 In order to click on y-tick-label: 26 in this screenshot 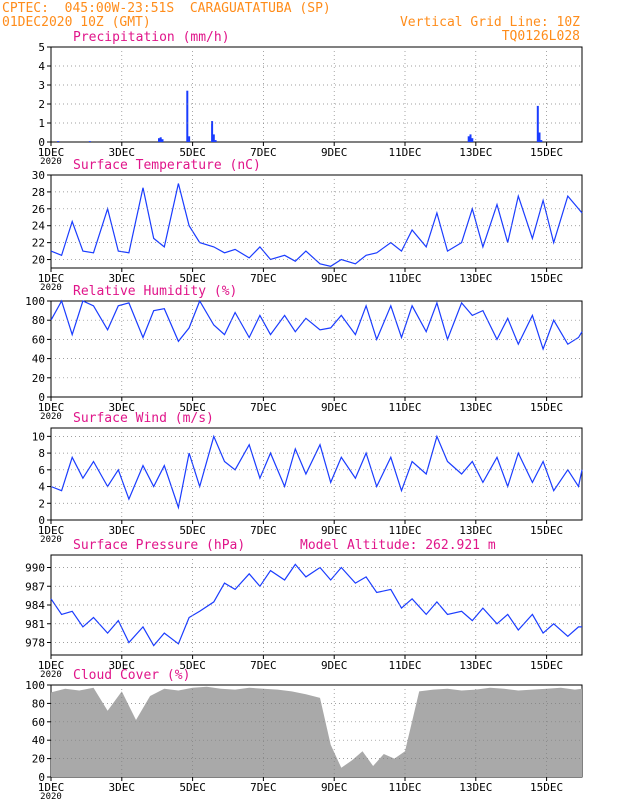, I will do `click(38, 209)`.